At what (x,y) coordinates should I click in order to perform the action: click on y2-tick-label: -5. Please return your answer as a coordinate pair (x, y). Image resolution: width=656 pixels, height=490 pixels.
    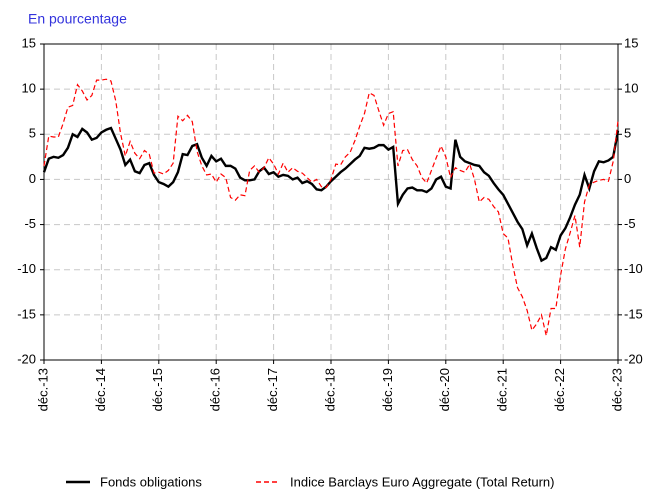
    Looking at the image, I should click on (630, 223).